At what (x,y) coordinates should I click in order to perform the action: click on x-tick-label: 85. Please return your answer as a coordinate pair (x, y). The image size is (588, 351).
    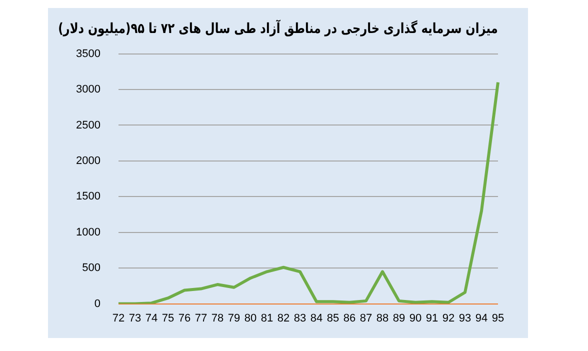
    Looking at the image, I should click on (333, 318).